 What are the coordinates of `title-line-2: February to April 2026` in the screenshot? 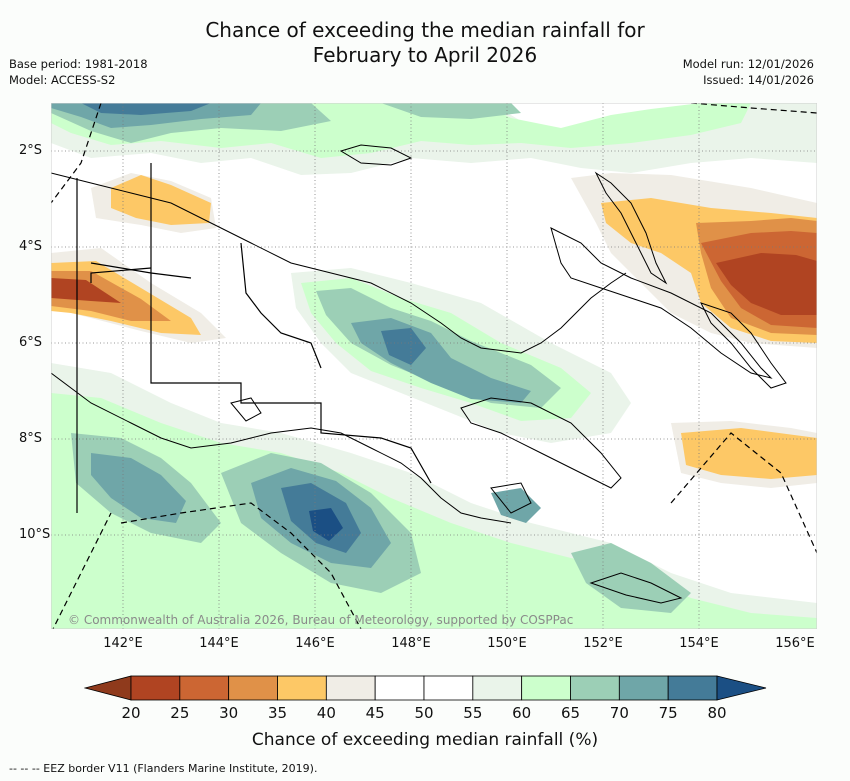 It's located at (425, 55).